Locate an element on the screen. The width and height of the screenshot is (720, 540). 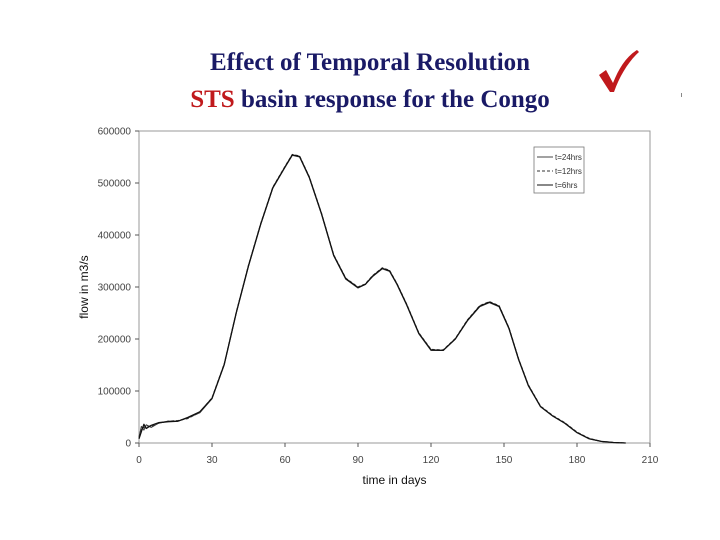
x-tick-label: 150 is located at coordinates (504, 460).